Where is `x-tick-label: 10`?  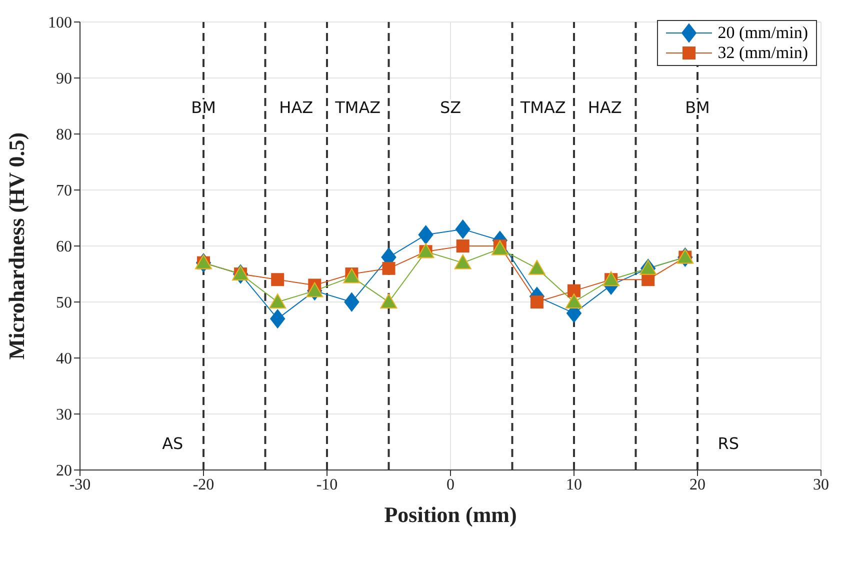 x-tick-label: 10 is located at coordinates (574, 485).